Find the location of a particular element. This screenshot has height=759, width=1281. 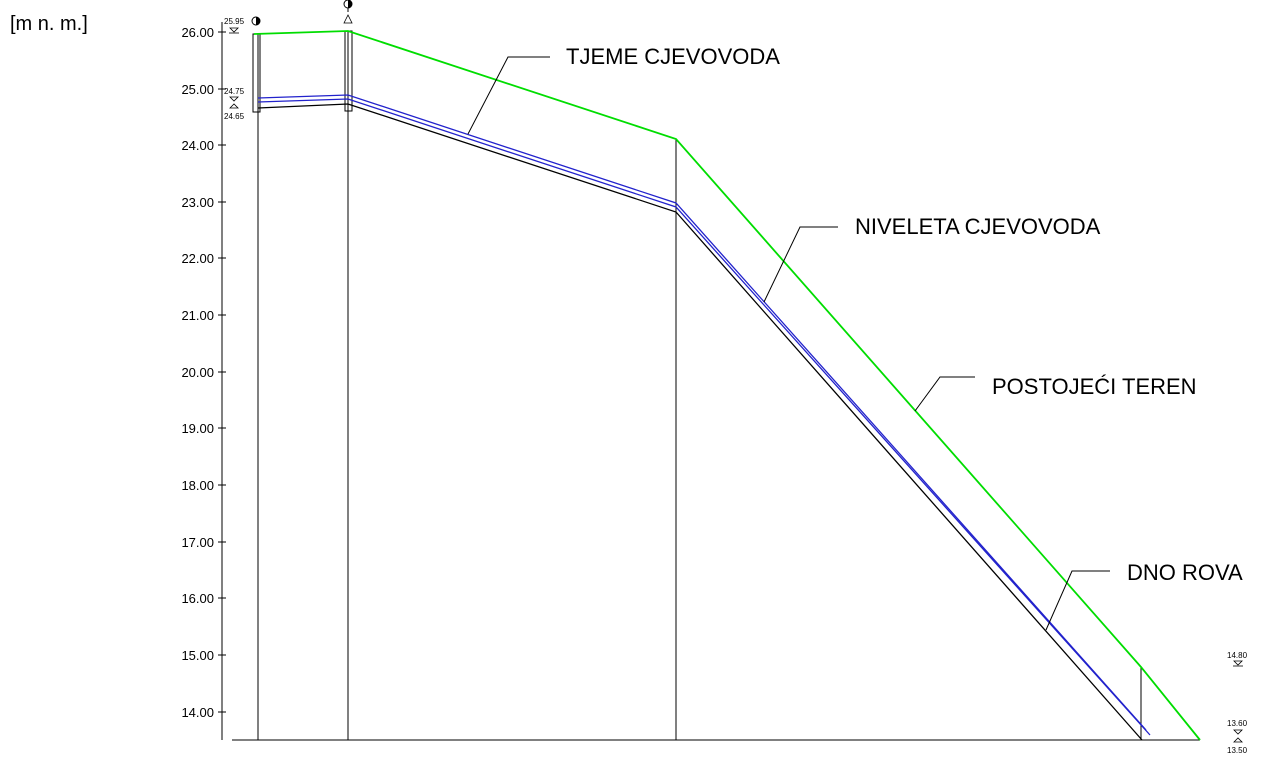

elev-marker-end-terrain is located at coordinates (1238, 663).